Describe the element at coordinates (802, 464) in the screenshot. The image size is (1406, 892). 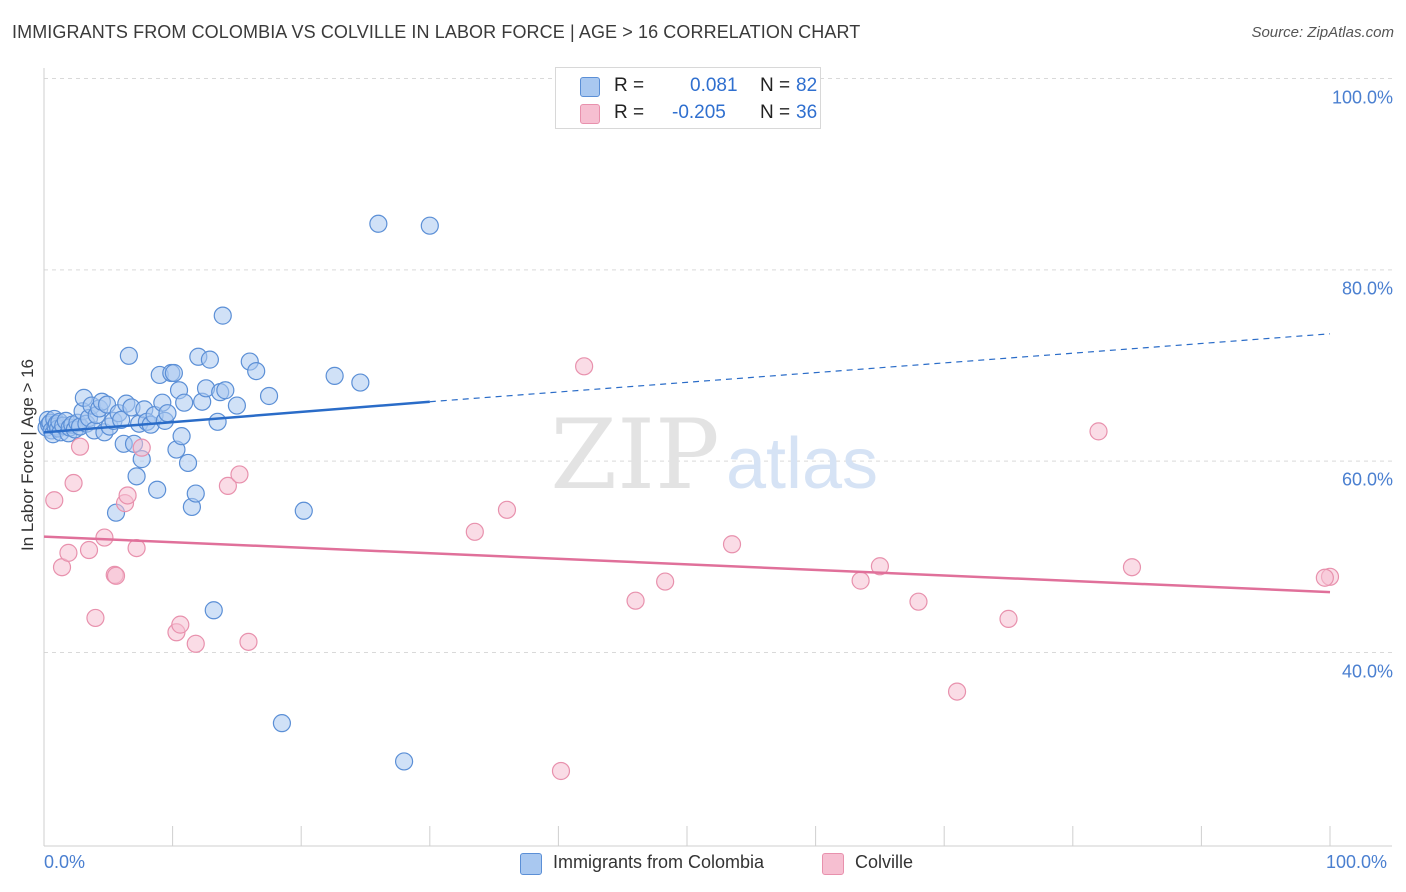
I see `watermark-atlas: atlas` at that location.